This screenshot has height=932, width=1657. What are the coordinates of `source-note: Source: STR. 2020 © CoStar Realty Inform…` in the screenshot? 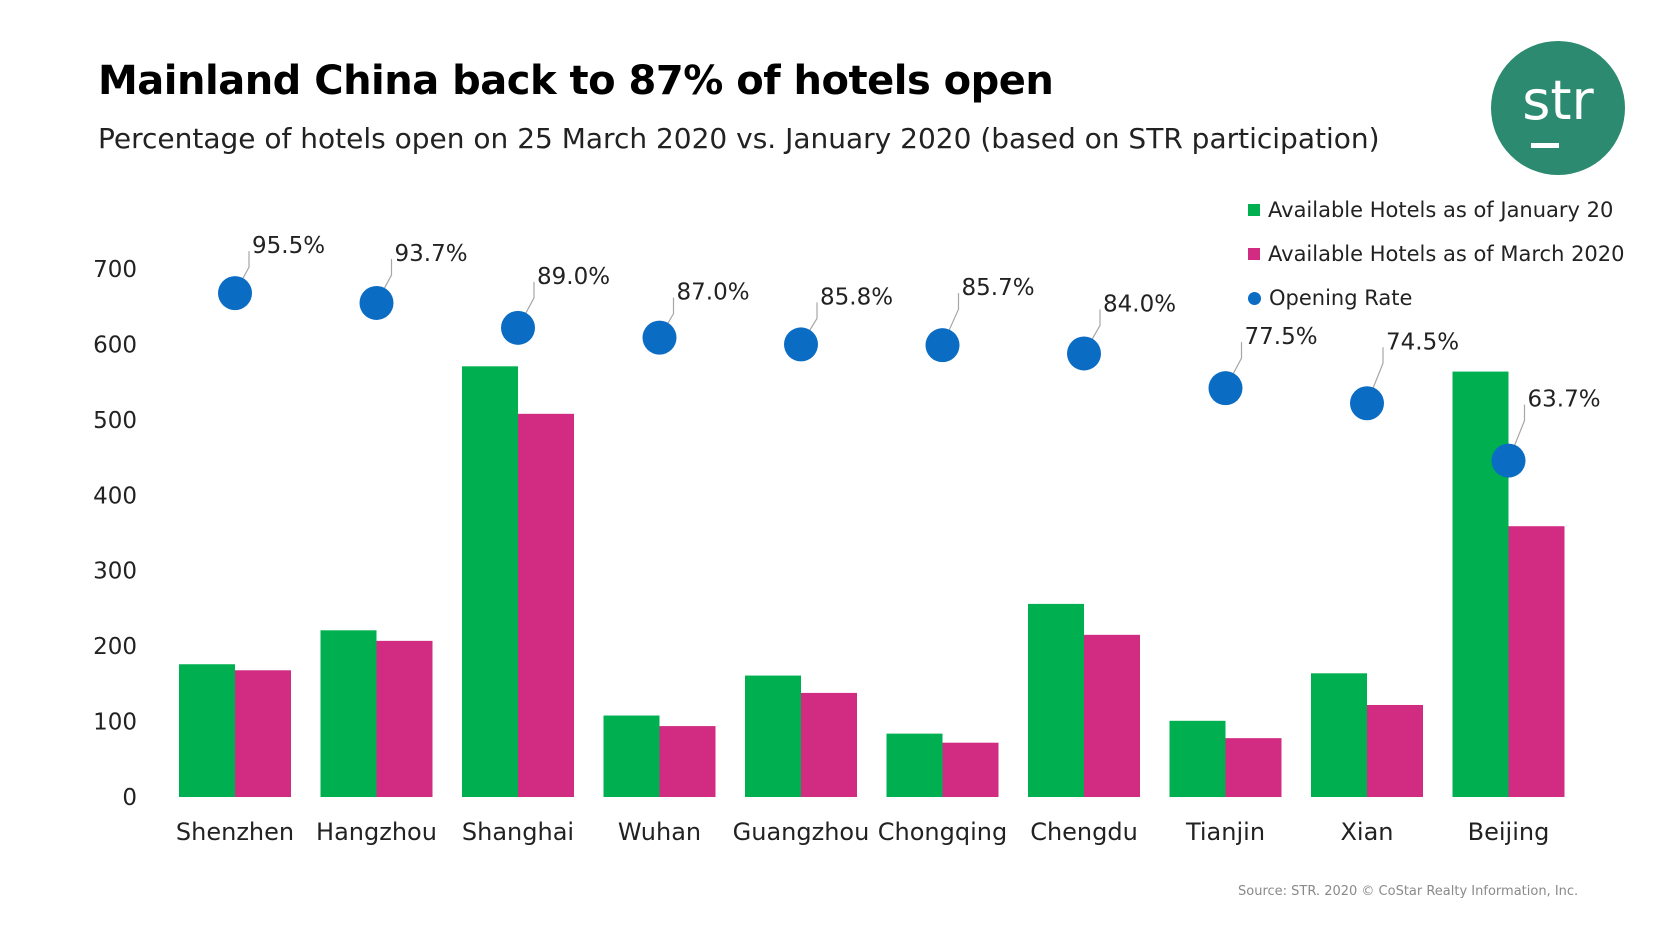 It's located at (1408, 891).